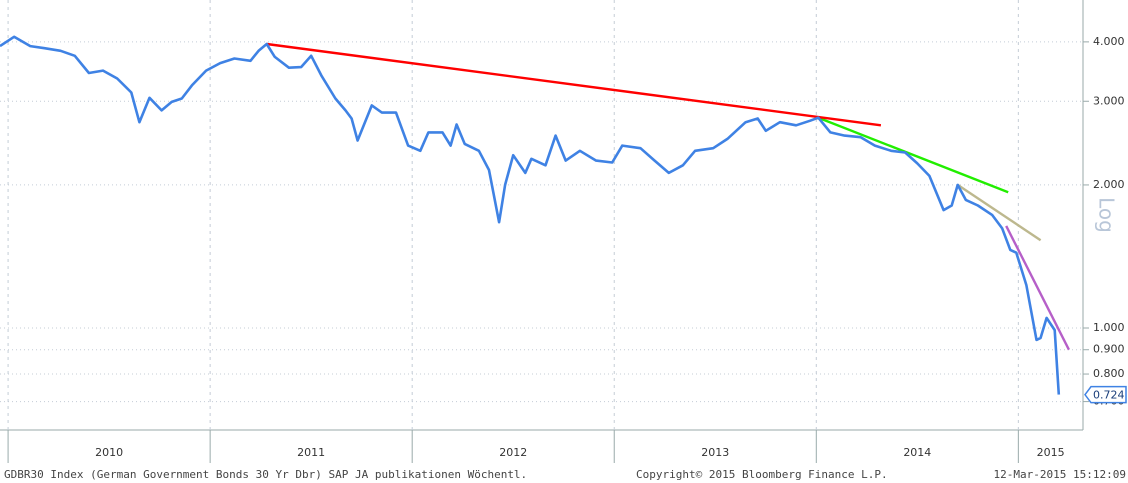 The image size is (1128, 483). Describe the element at coordinates (513, 452) in the screenshot. I see `x-tick-label: 2012` at that location.